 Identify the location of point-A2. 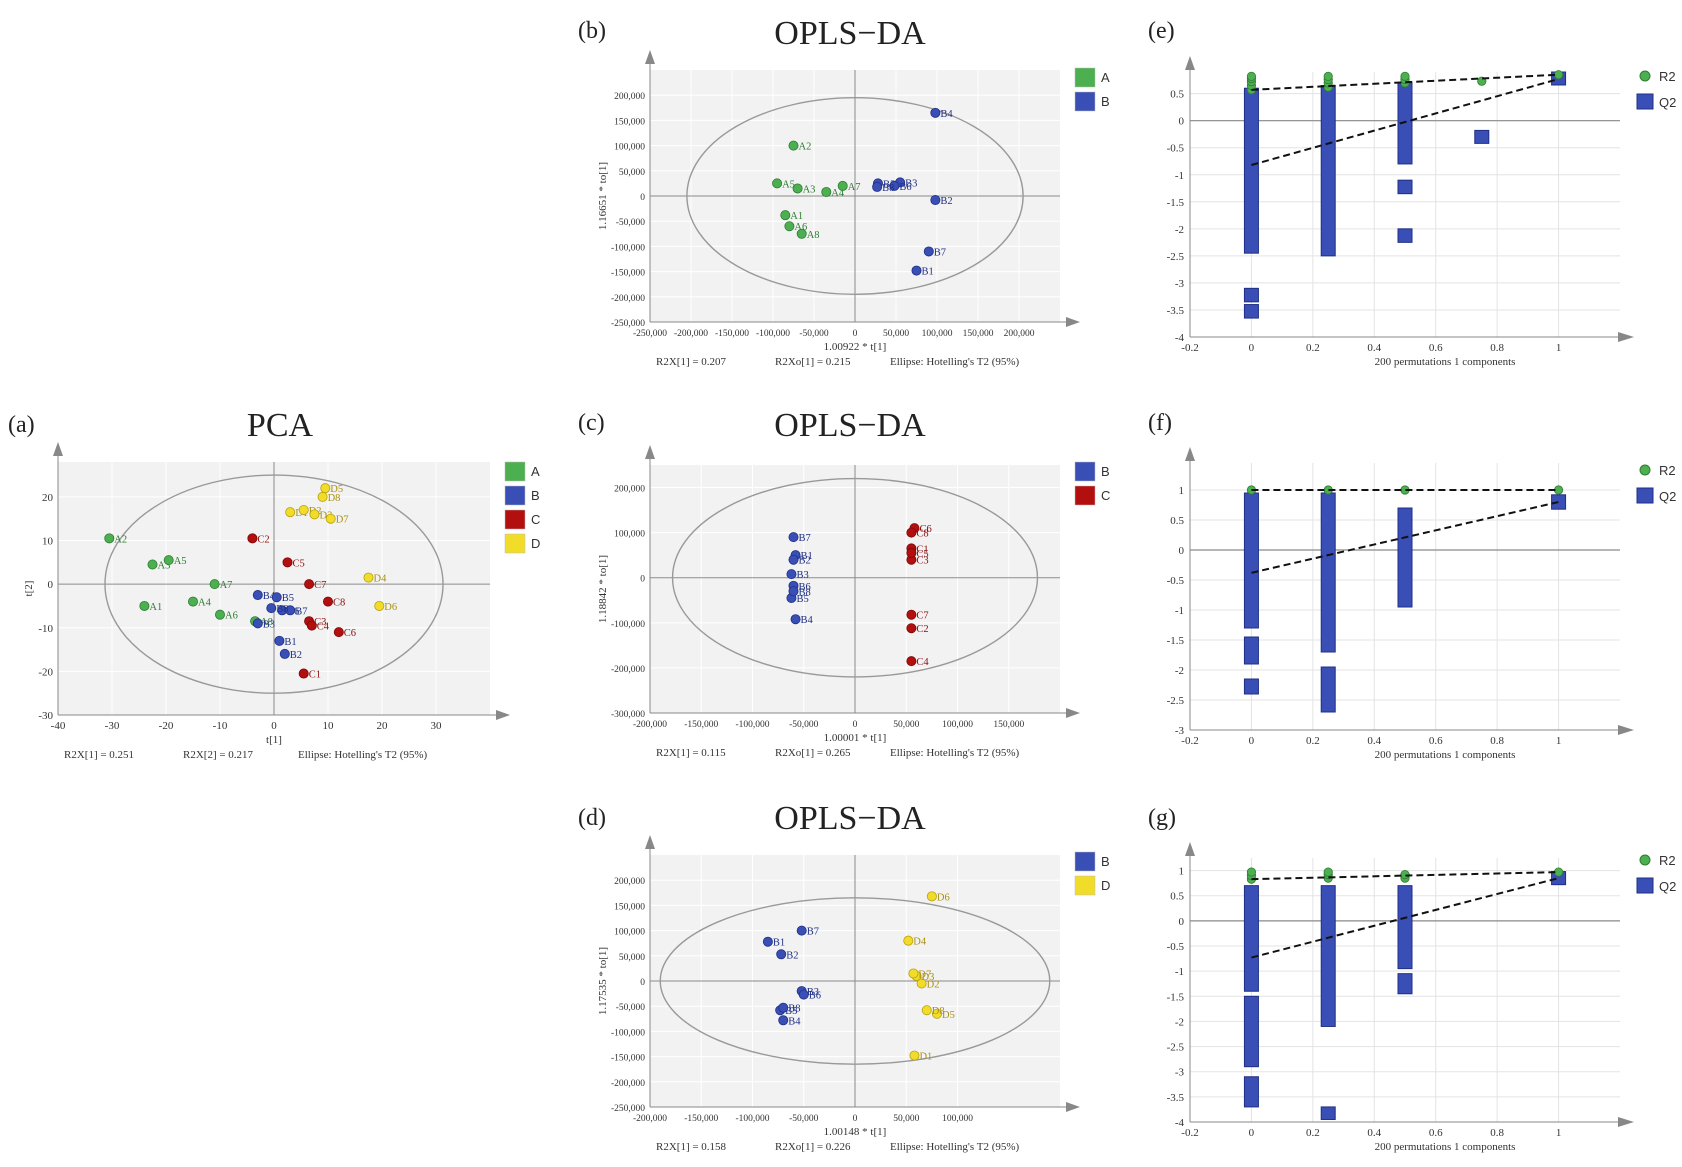
(793, 145).